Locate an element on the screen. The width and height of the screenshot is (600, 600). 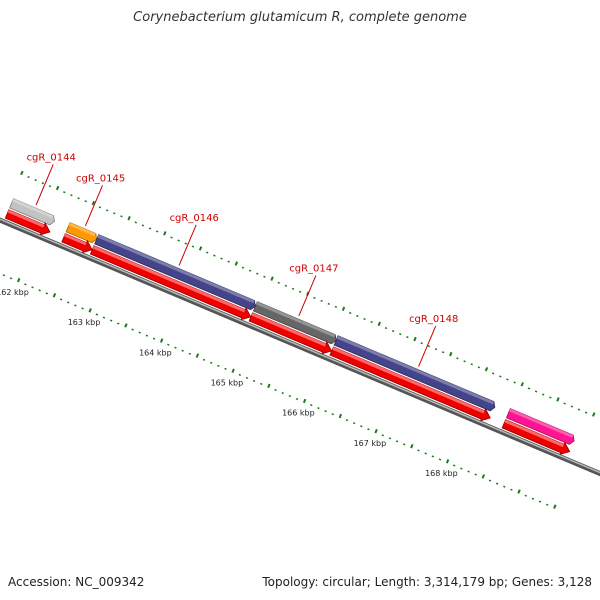
scale-label: 164 kbp is located at coordinates (155, 352).